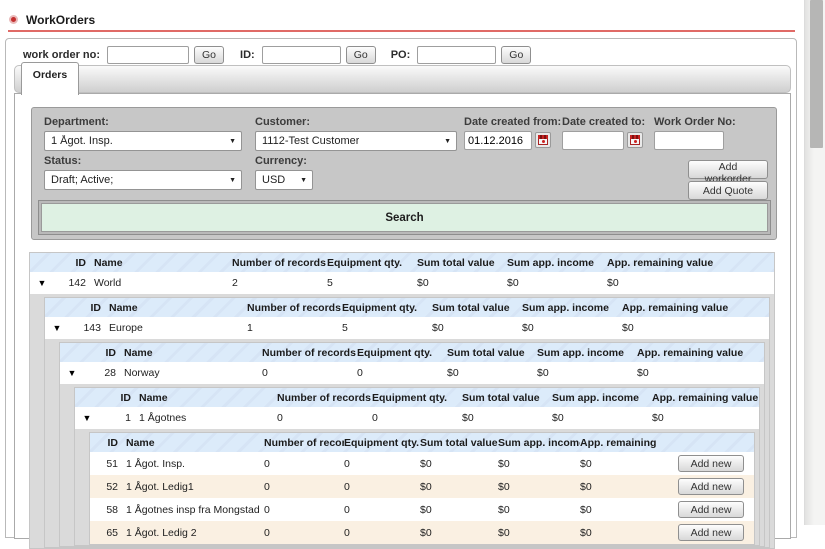 Image resolution: width=825 pixels, height=549 pixels. I want to click on date-to-label: Date created to:, so click(604, 122).